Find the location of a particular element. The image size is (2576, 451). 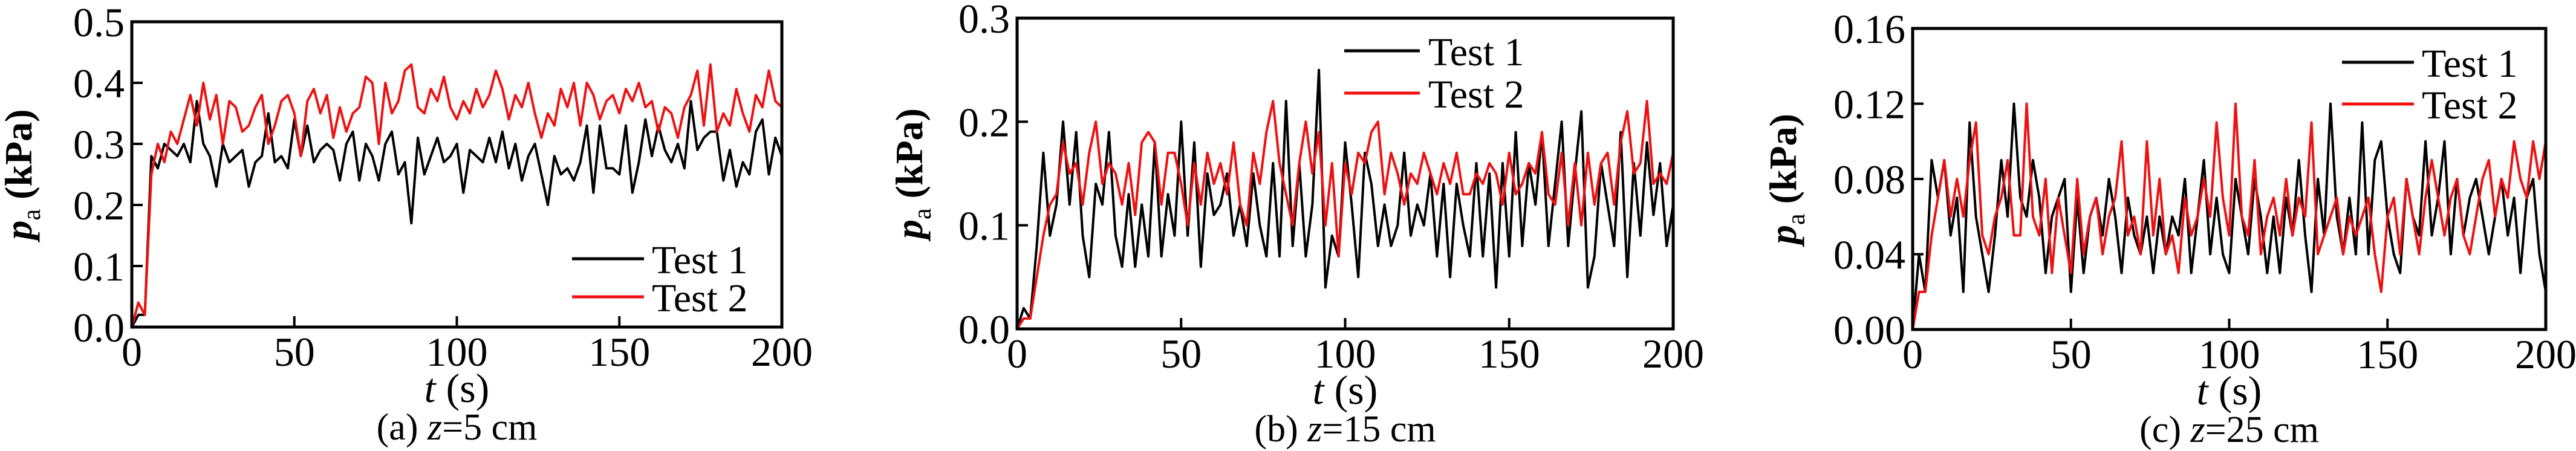

y-tick-label: 0.00 is located at coordinates (1869, 330).